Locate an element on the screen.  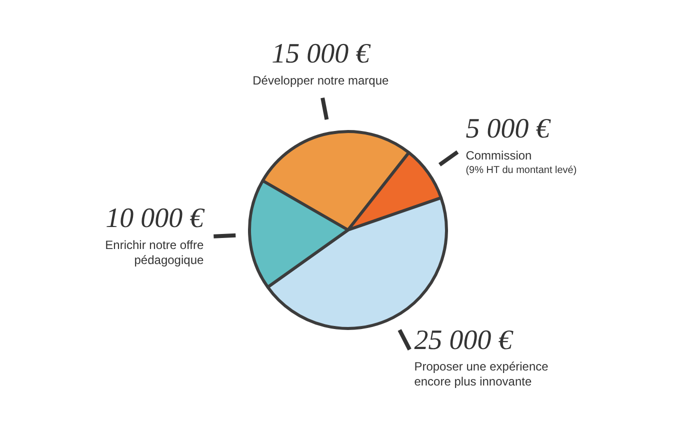
text: (9% HT du montant levé) is located at coordinates (521, 170).